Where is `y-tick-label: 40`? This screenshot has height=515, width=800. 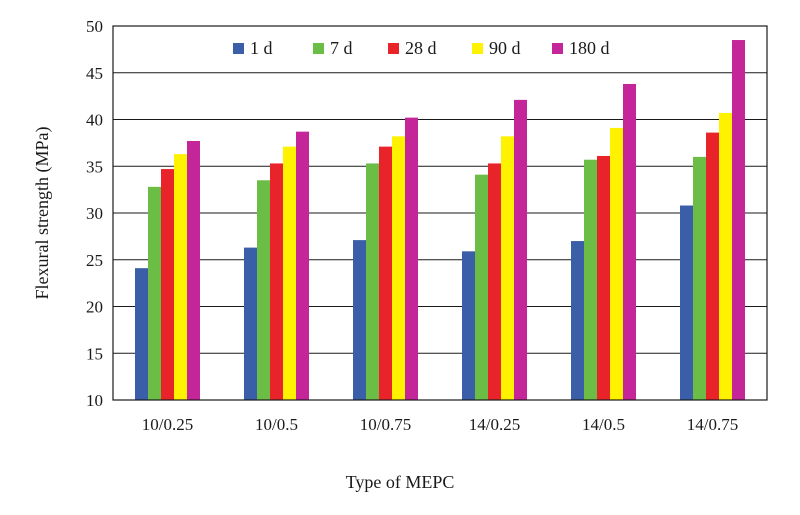 y-tick-label: 40 is located at coordinates (94, 120).